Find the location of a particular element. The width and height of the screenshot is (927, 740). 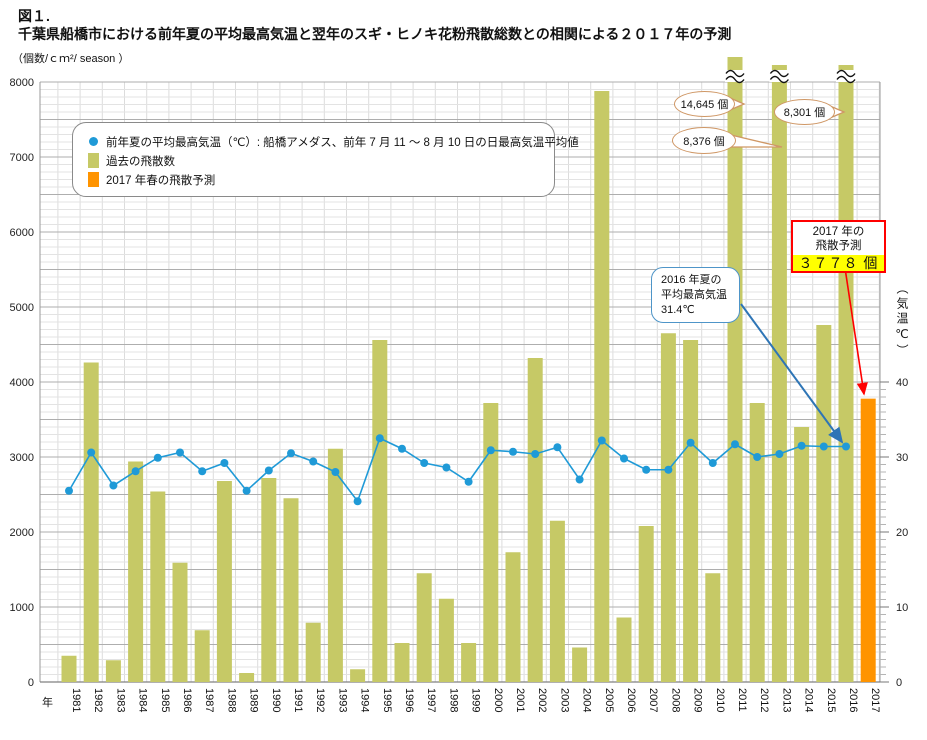

temp-dot-2009 is located at coordinates (690, 442).